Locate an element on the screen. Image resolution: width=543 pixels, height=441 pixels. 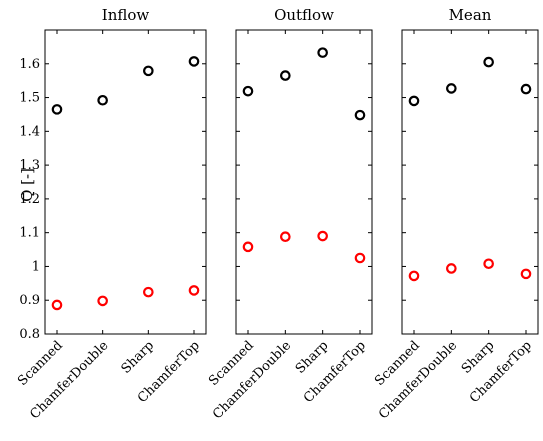
panel-title: Mean is located at coordinates (470, 15).